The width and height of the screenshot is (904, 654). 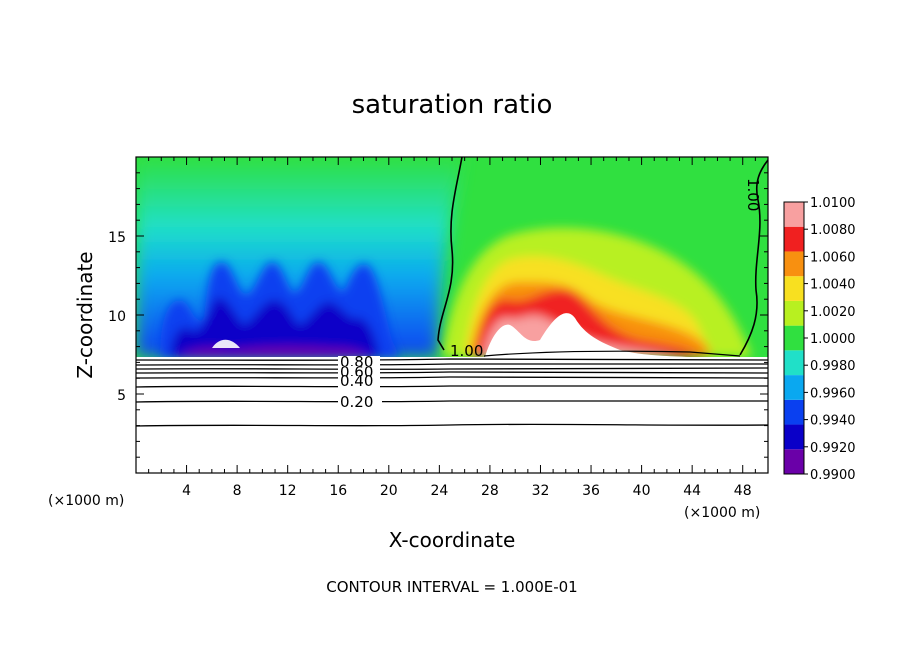 I want to click on contour-label-1.00-bottom: 1.00, so click(x=466, y=351).